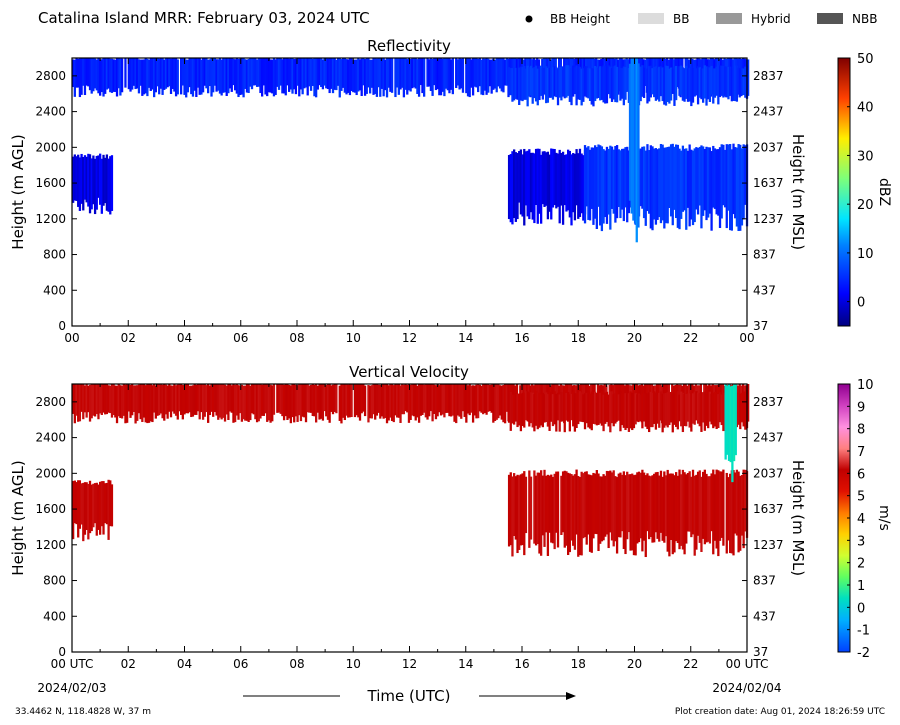 This screenshot has width=900, height=725. What do you see at coordinates (884, 518) in the screenshot?
I see `velocity-colorbar-label: m/s` at bounding box center [884, 518].